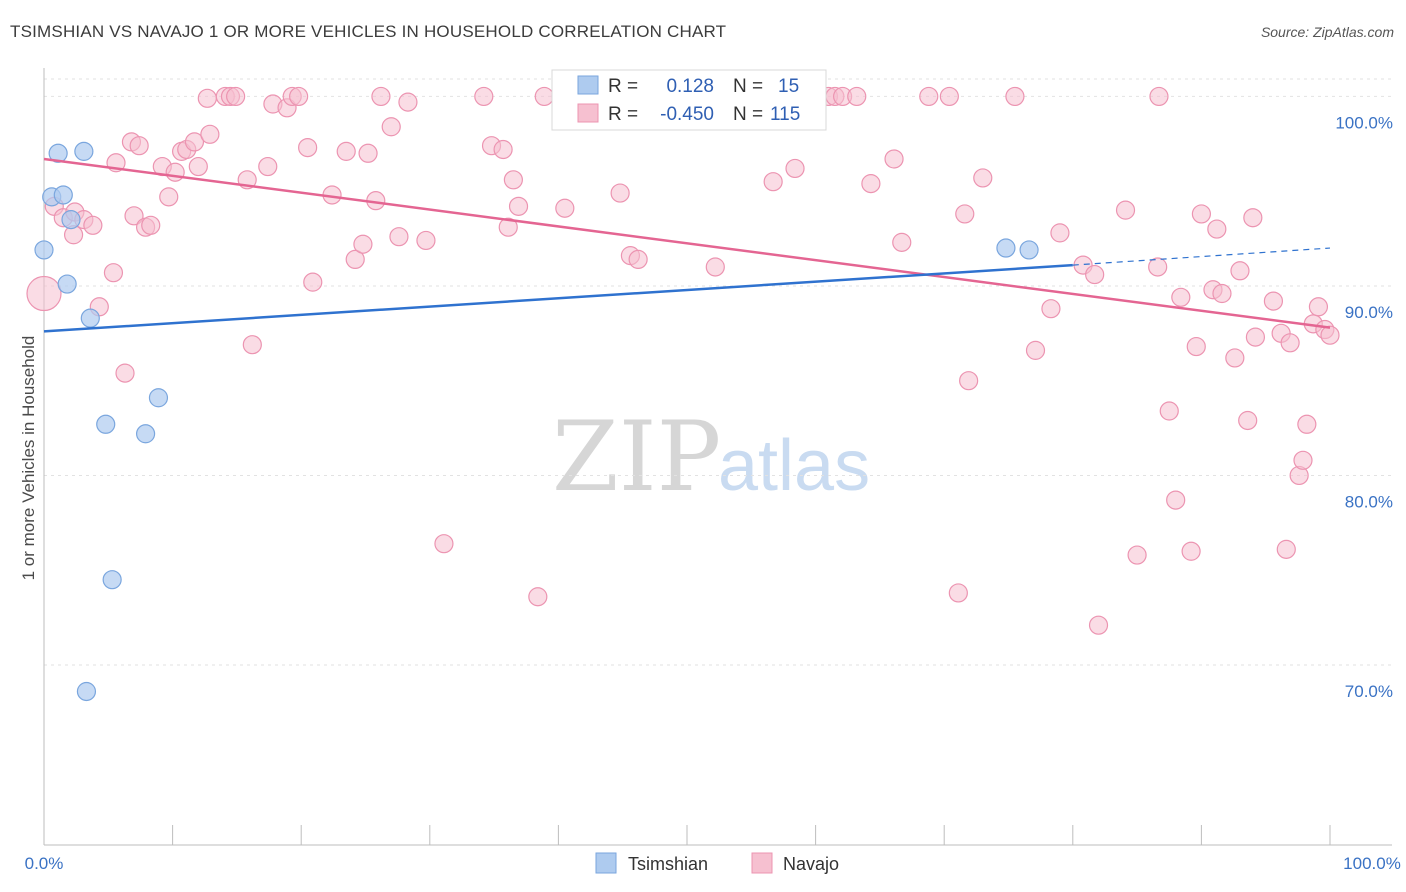 This screenshot has height=892, width=1406. What do you see at coordinates (606, 863) in the screenshot?
I see `bottom-legend-swatch-tsimshian` at bounding box center [606, 863].